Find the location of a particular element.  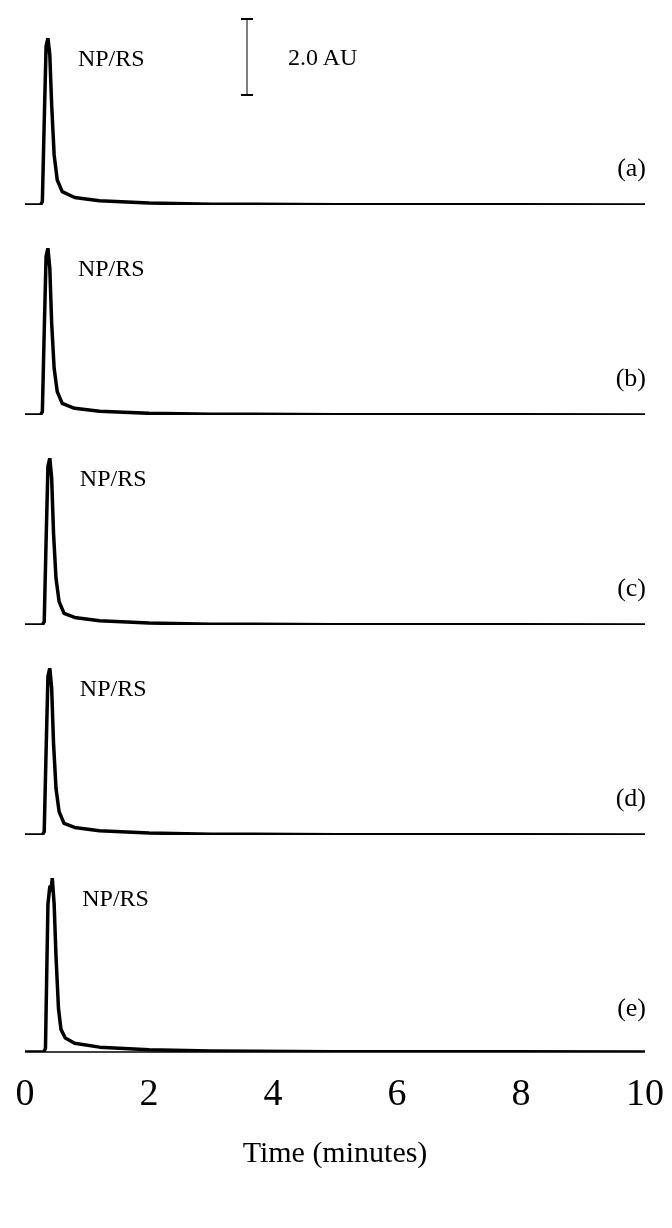

annotation: 2.0 AU is located at coordinates (323, 57).